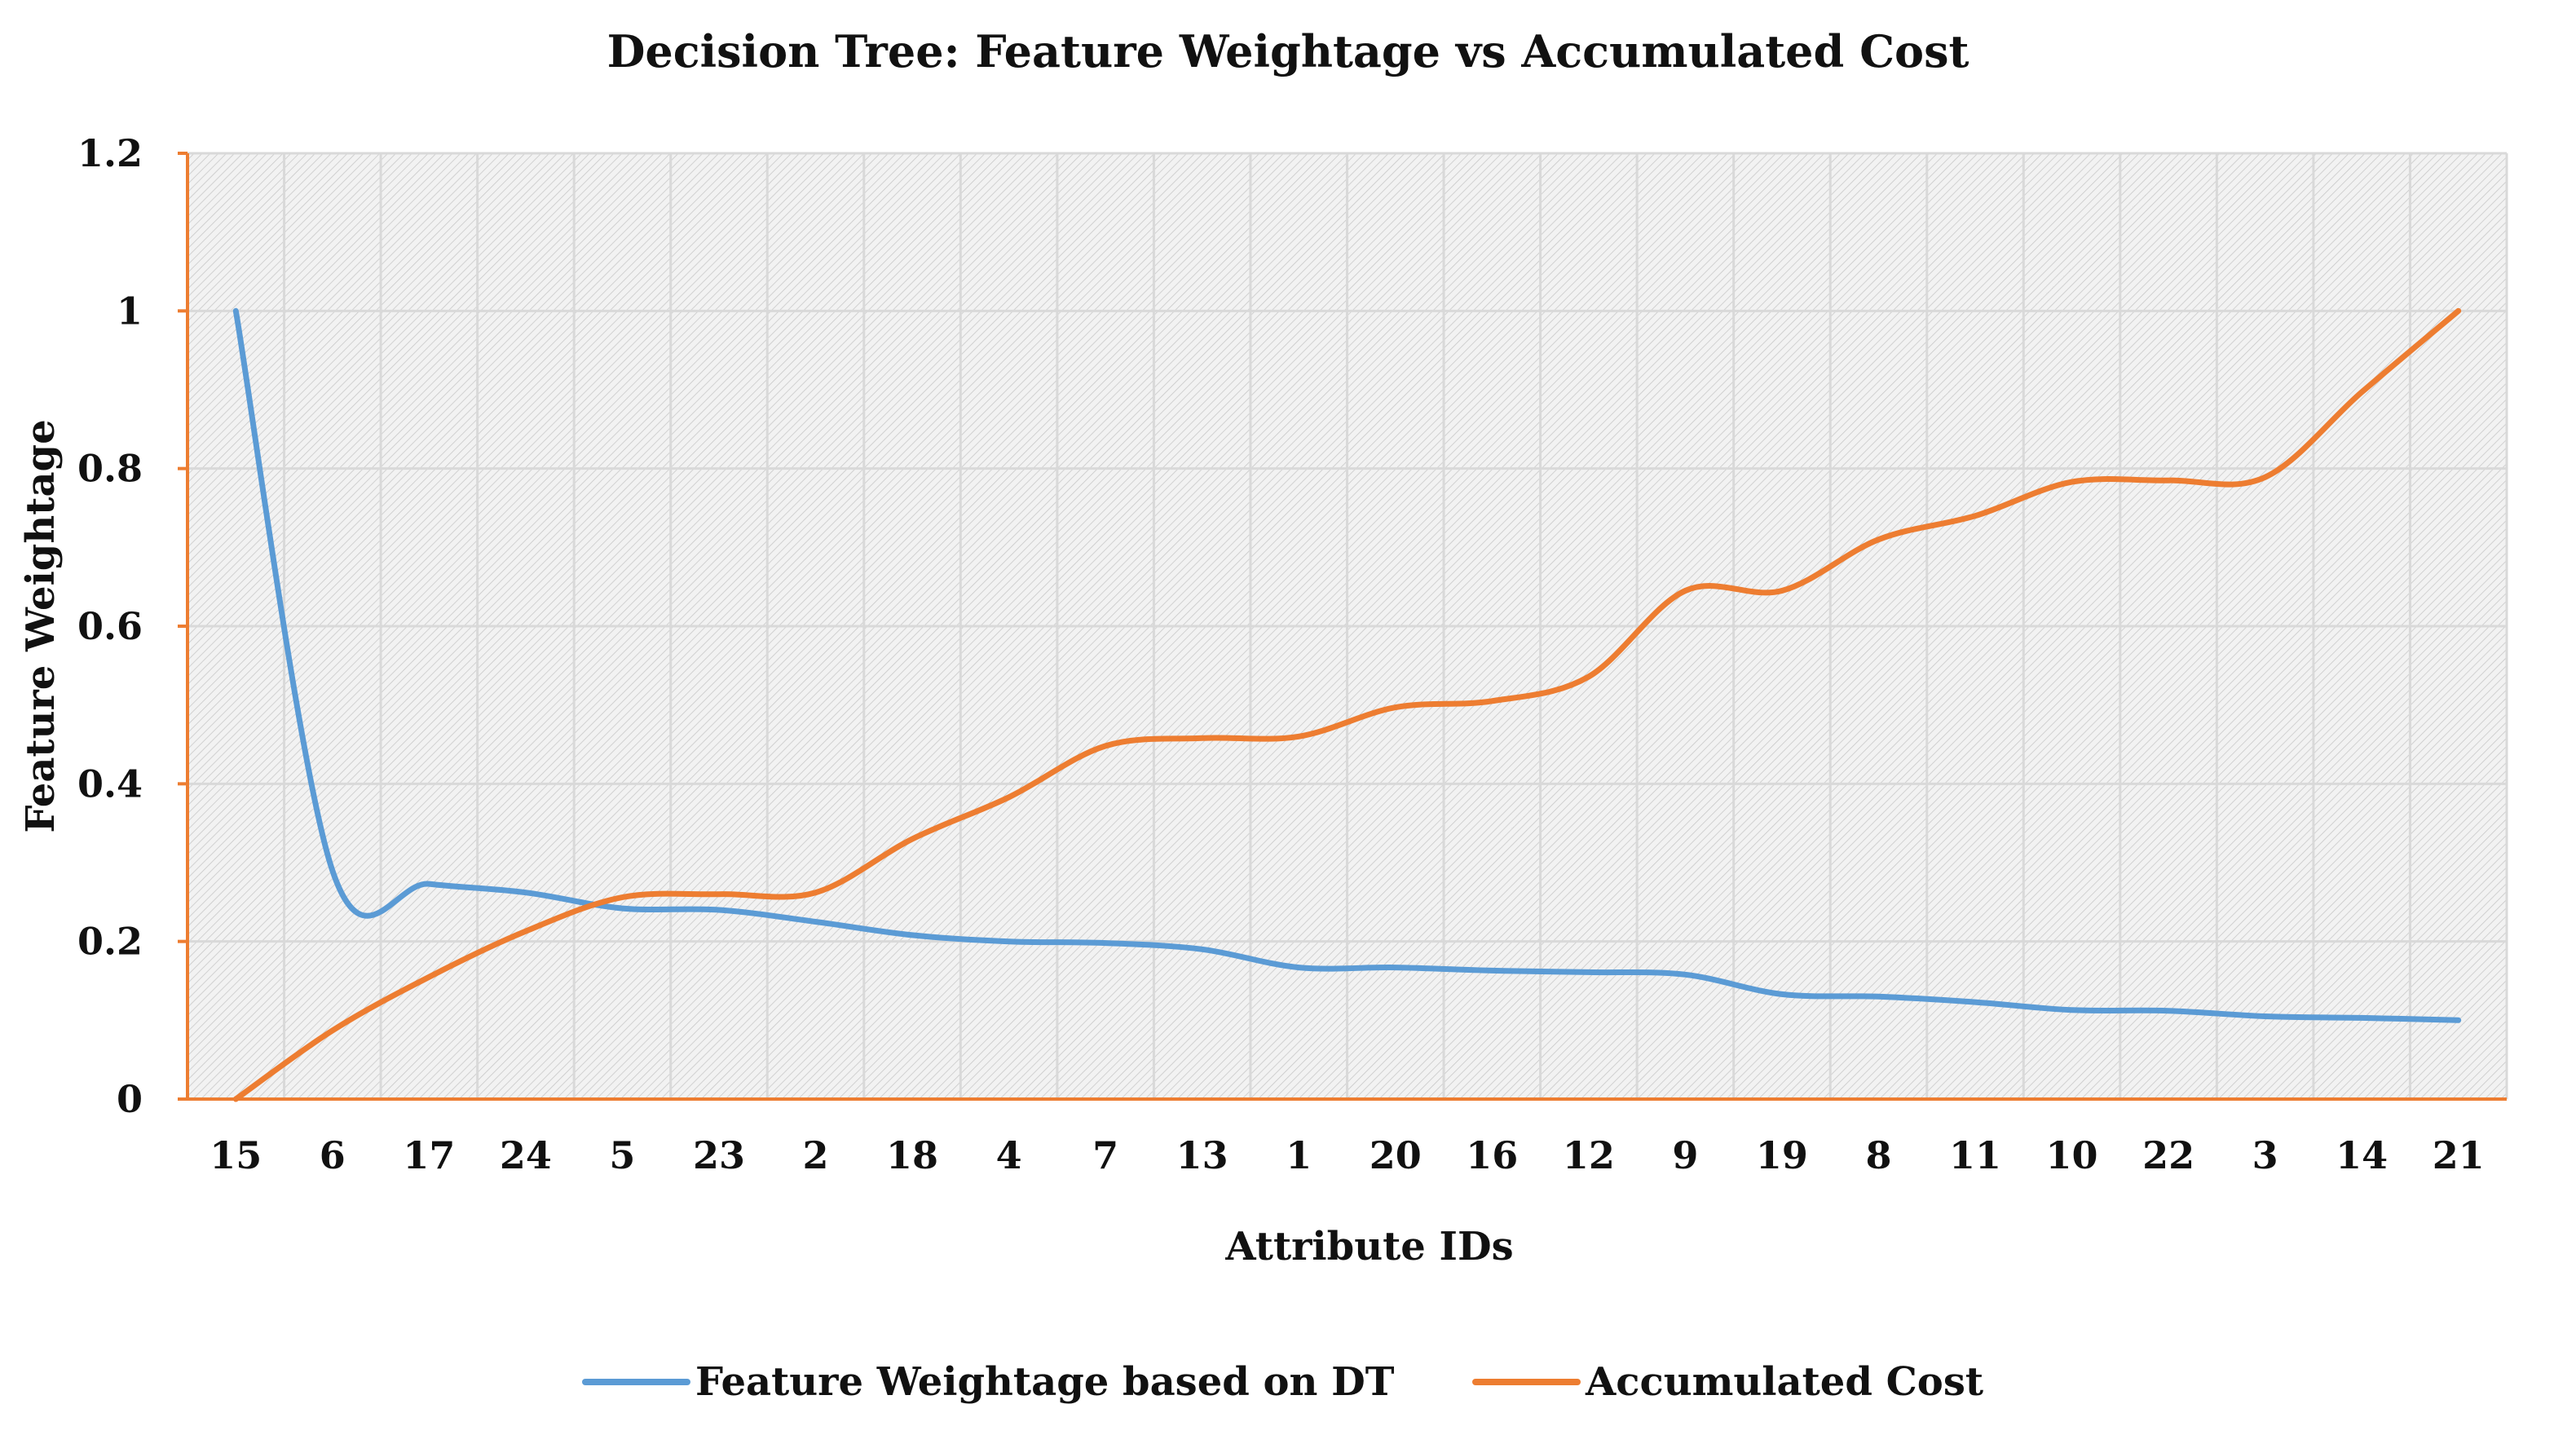 The width and height of the screenshot is (2576, 1435). I want to click on x-tick-label: 17, so click(429, 1155).